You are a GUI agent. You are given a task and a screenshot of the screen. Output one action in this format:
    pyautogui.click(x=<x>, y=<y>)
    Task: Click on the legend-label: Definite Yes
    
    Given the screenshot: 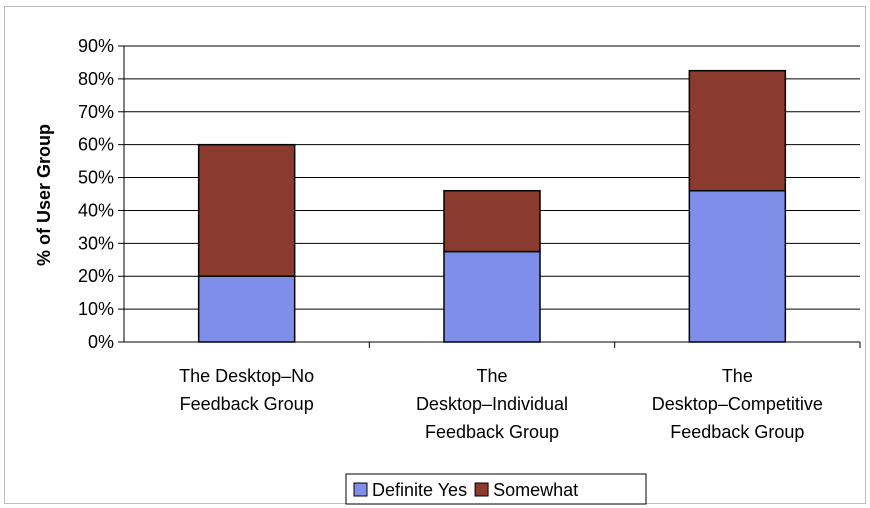 What is the action you would take?
    pyautogui.click(x=419, y=490)
    